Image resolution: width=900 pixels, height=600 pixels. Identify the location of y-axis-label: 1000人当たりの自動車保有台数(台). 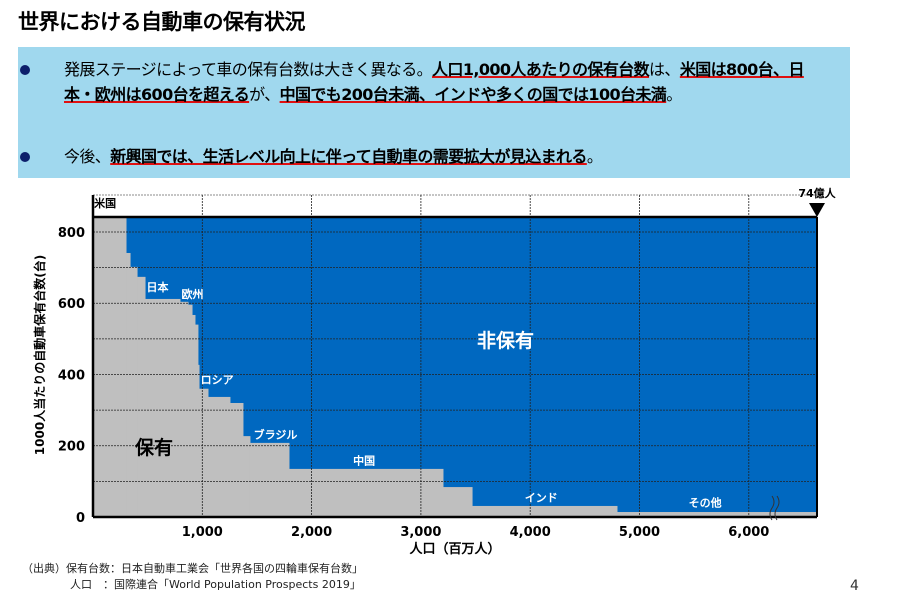
(39, 355).